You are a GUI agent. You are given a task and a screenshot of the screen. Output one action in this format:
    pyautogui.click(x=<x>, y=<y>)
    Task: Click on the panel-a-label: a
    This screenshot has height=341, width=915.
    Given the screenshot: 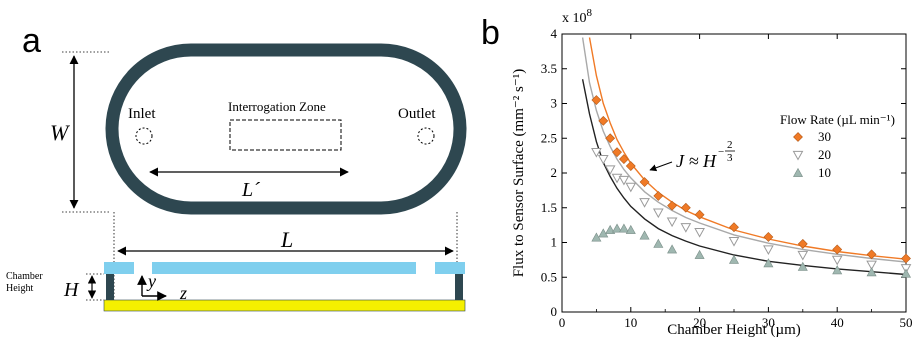 What is the action you would take?
    pyautogui.click(x=31, y=41)
    